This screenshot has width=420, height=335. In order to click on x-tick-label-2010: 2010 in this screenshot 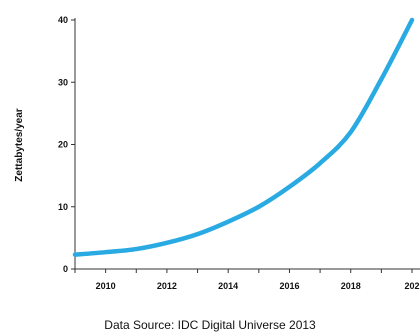, I will do `click(106, 286)`.